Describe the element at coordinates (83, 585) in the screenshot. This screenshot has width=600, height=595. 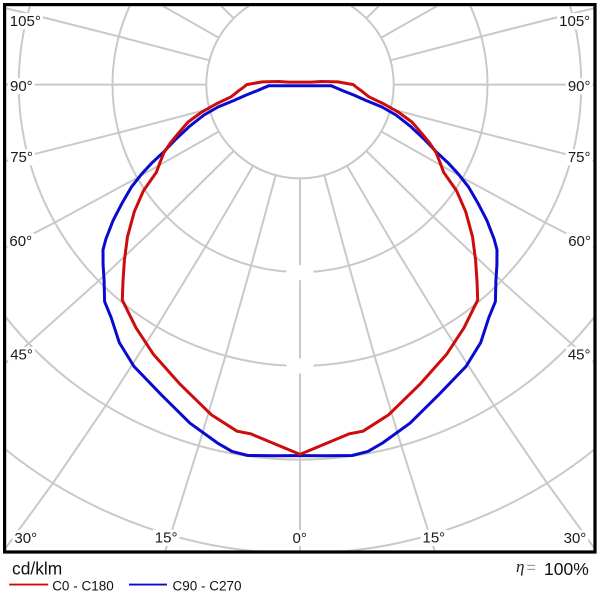
I see `svg-text: C0 - C180` at that location.